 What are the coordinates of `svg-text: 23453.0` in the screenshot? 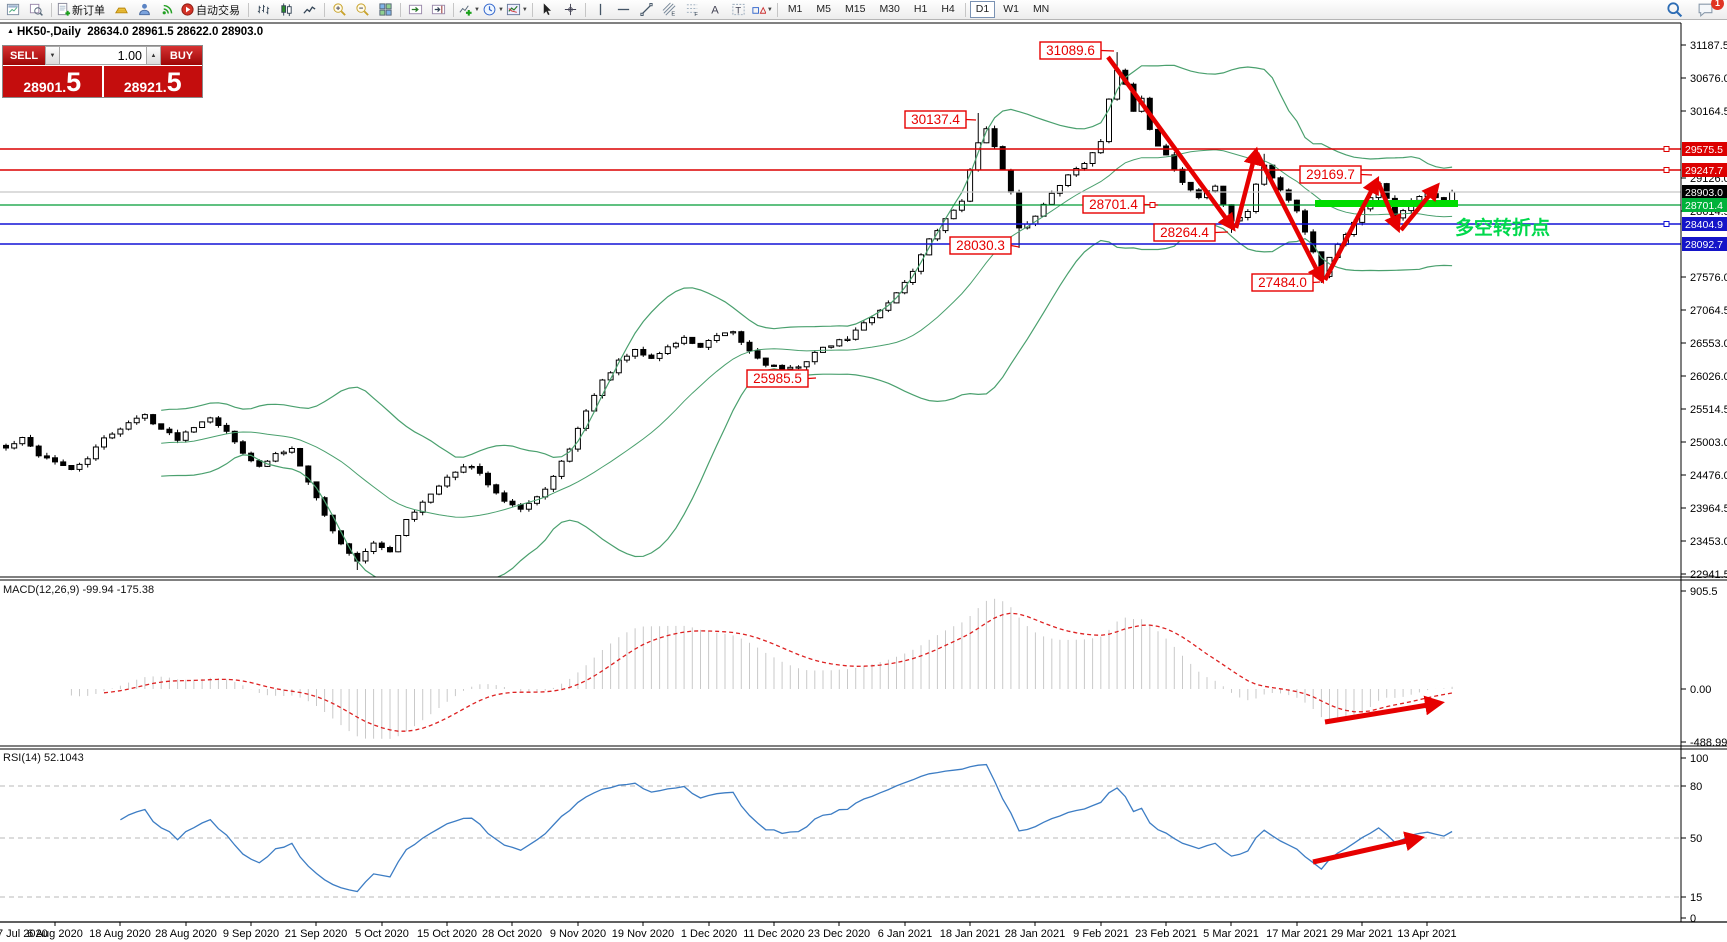 It's located at (1708, 542).